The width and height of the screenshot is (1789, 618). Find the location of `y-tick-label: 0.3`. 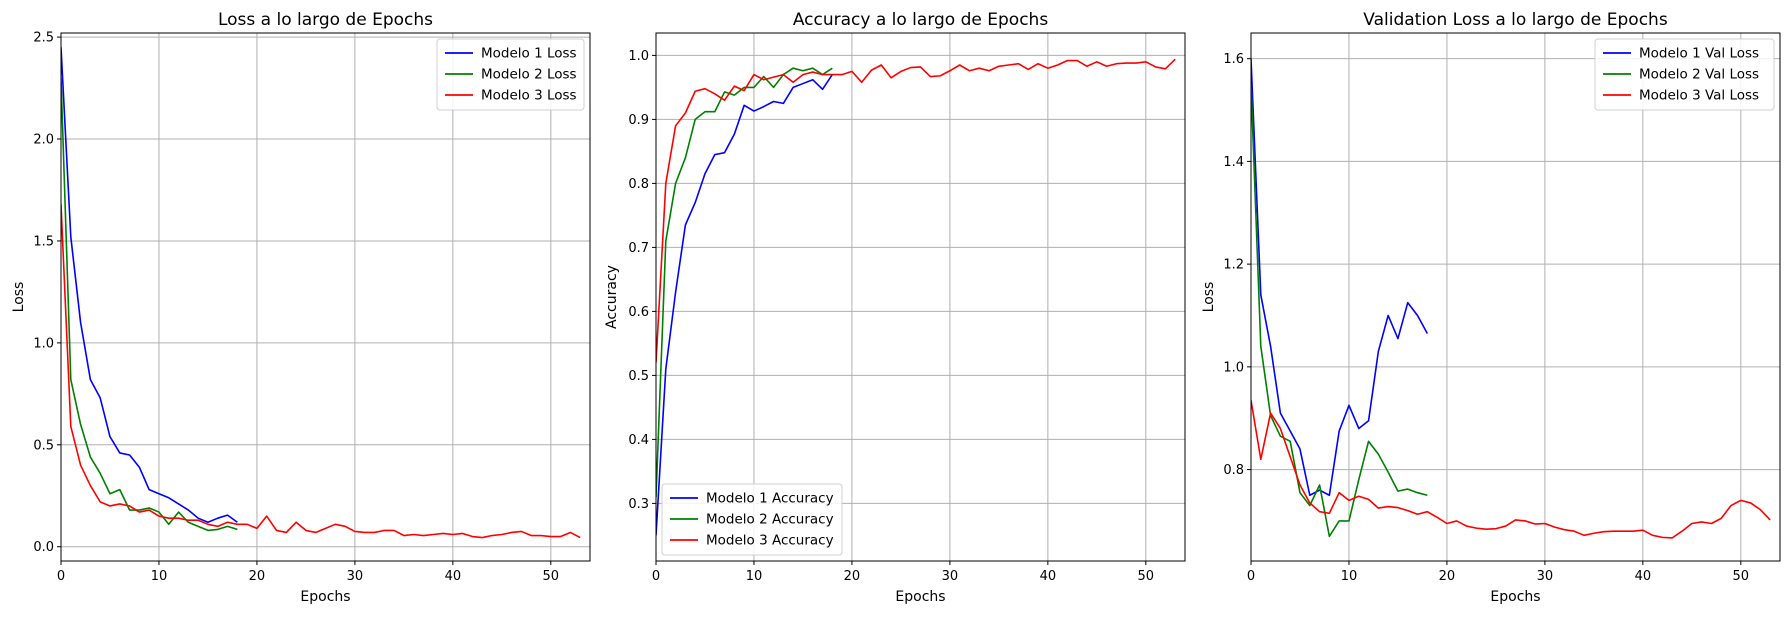

y-tick-label: 0.3 is located at coordinates (638, 504).